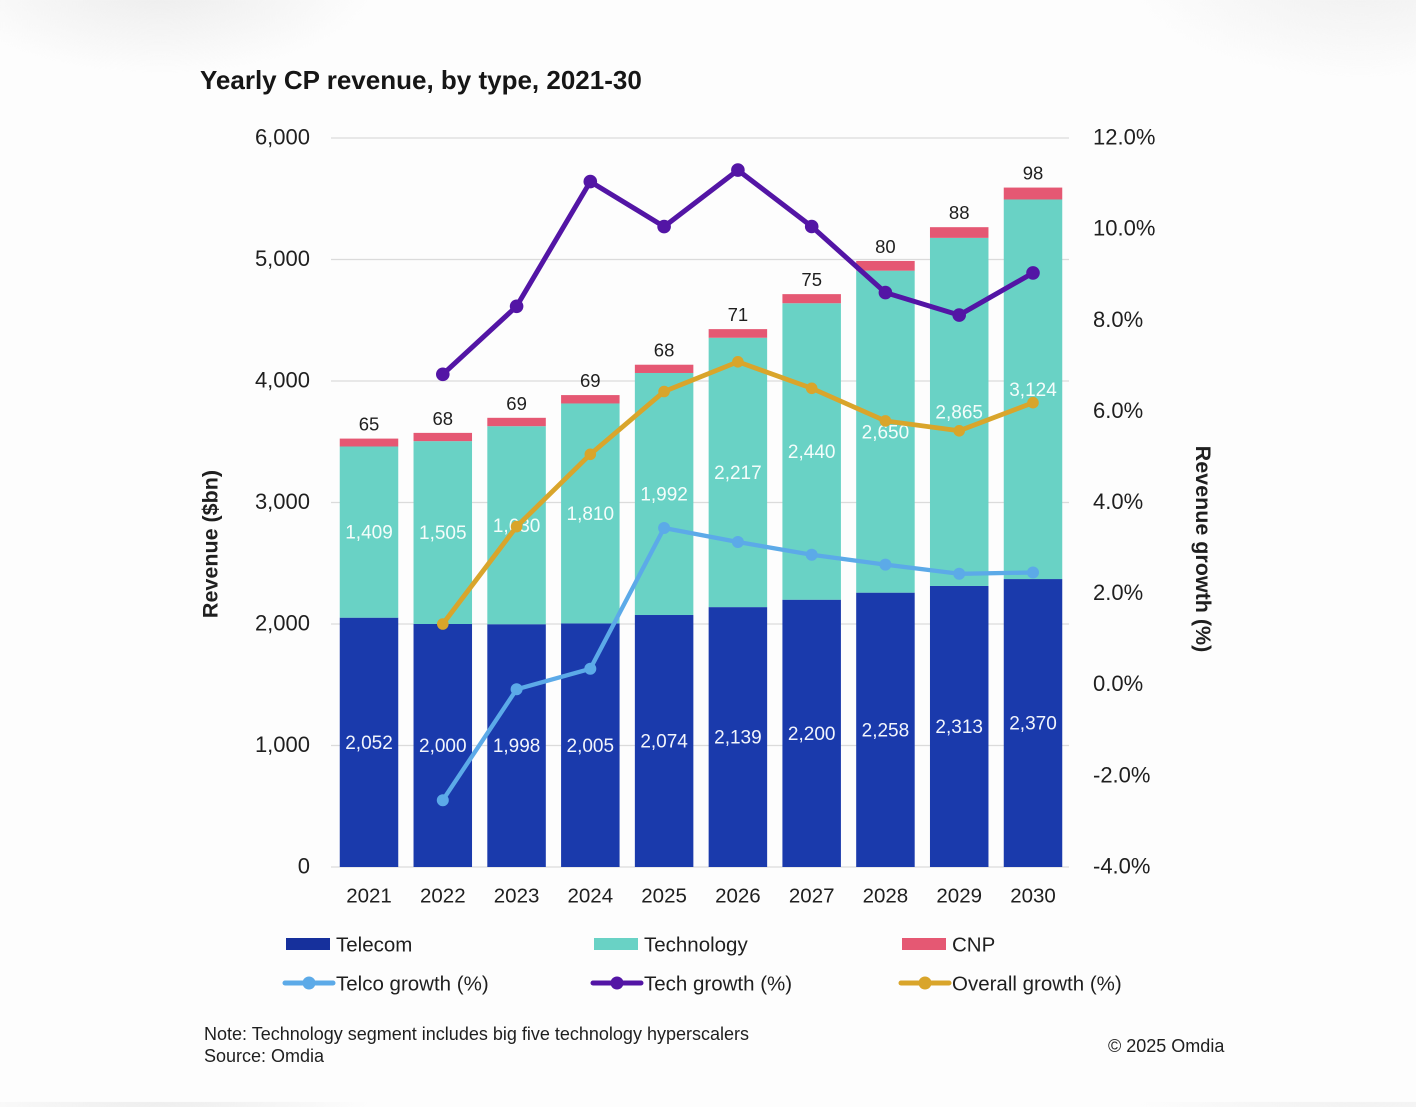 This screenshot has width=1416, height=1107. I want to click on svg-text: 2,258, so click(886, 730).